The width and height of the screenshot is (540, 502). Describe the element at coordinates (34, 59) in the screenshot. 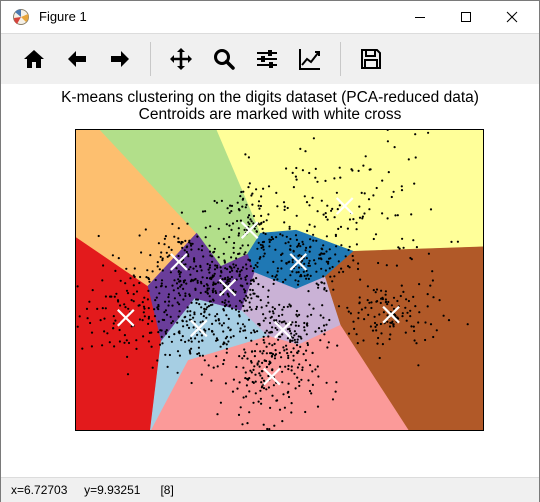

I see `home-button` at that location.